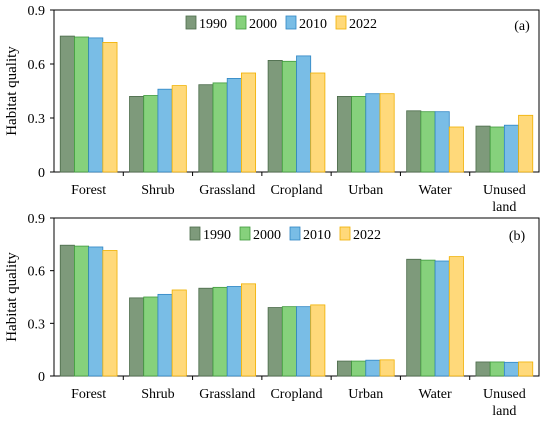  What do you see at coordinates (522, 26) in the screenshot?
I see `panel-label: (a)` at bounding box center [522, 26].